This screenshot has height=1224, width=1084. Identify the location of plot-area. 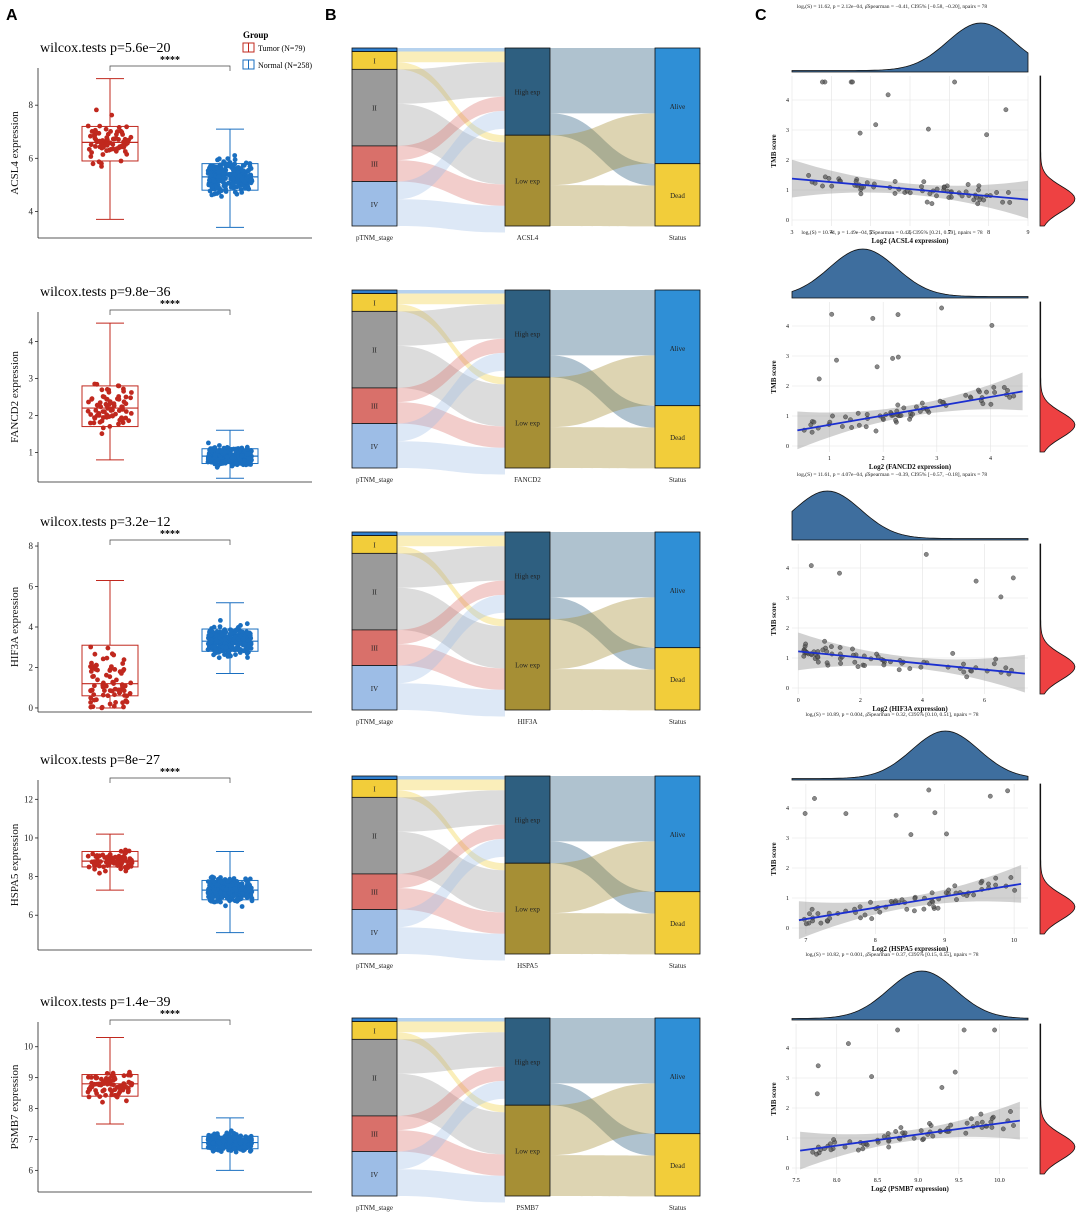
(910, 859).